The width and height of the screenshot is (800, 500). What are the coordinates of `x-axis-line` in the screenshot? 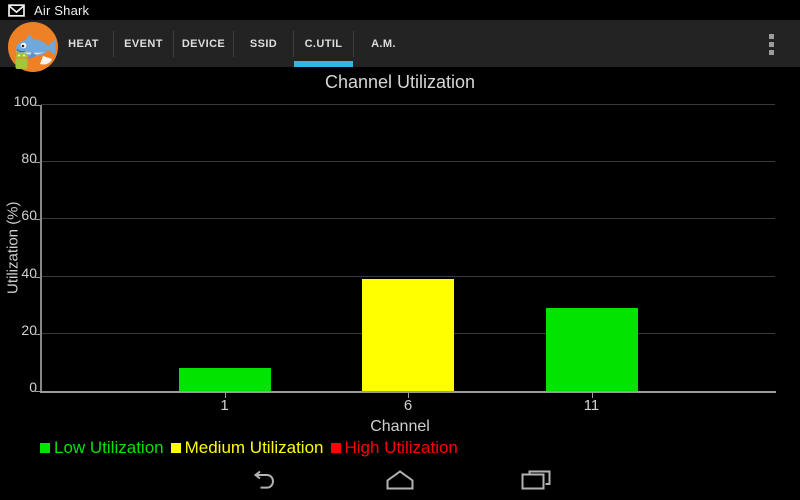 It's located at (408, 392).